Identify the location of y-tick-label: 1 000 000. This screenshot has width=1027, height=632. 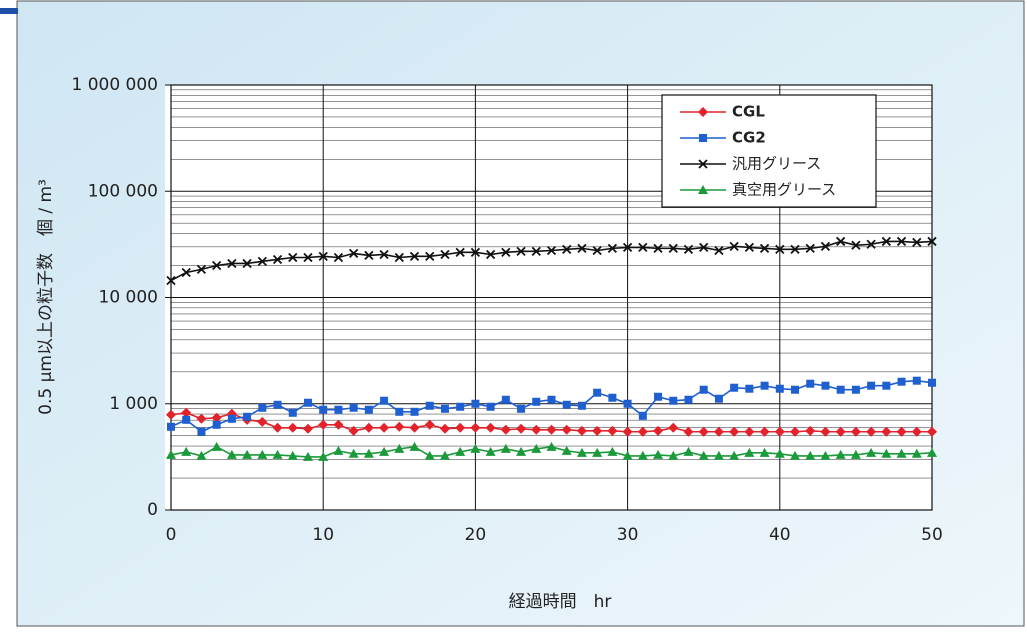
(114, 85).